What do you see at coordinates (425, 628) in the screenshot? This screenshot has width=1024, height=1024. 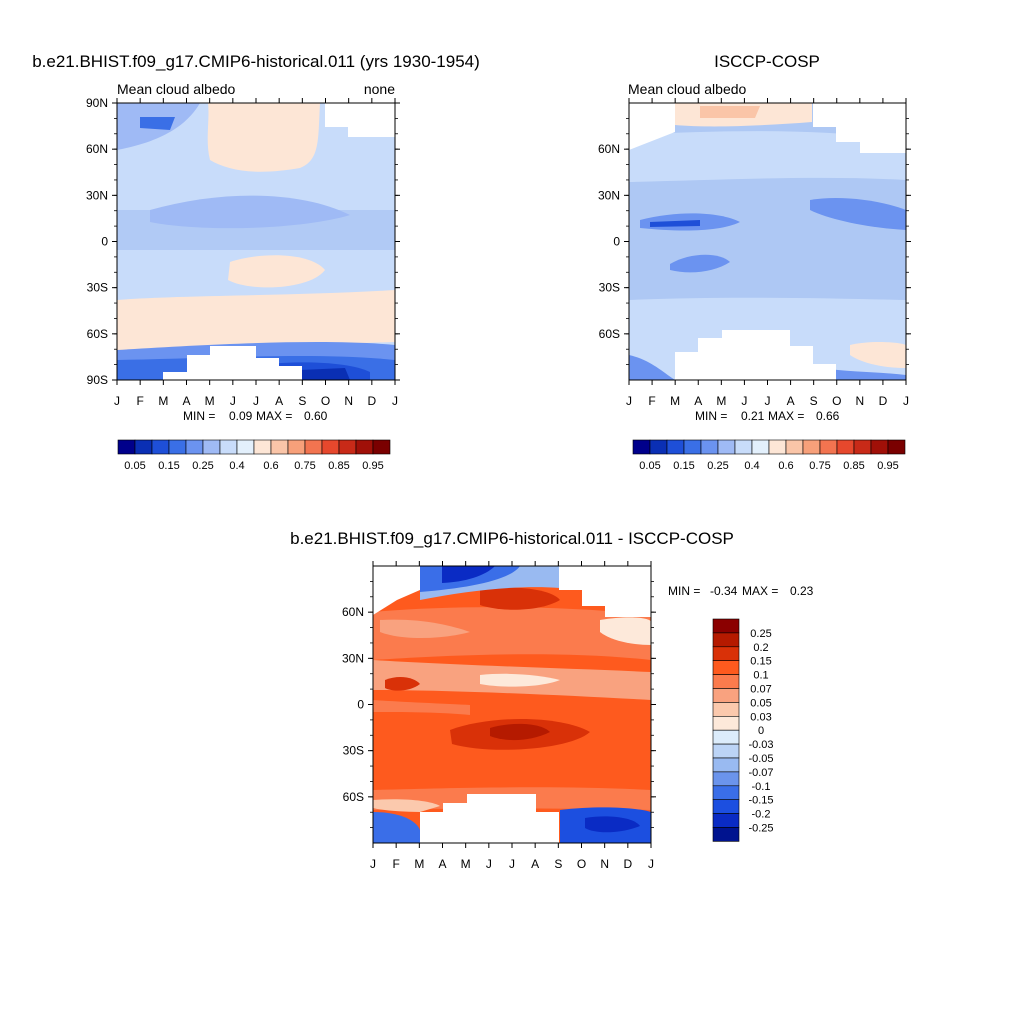 I see `contour-nh-lighter` at bounding box center [425, 628].